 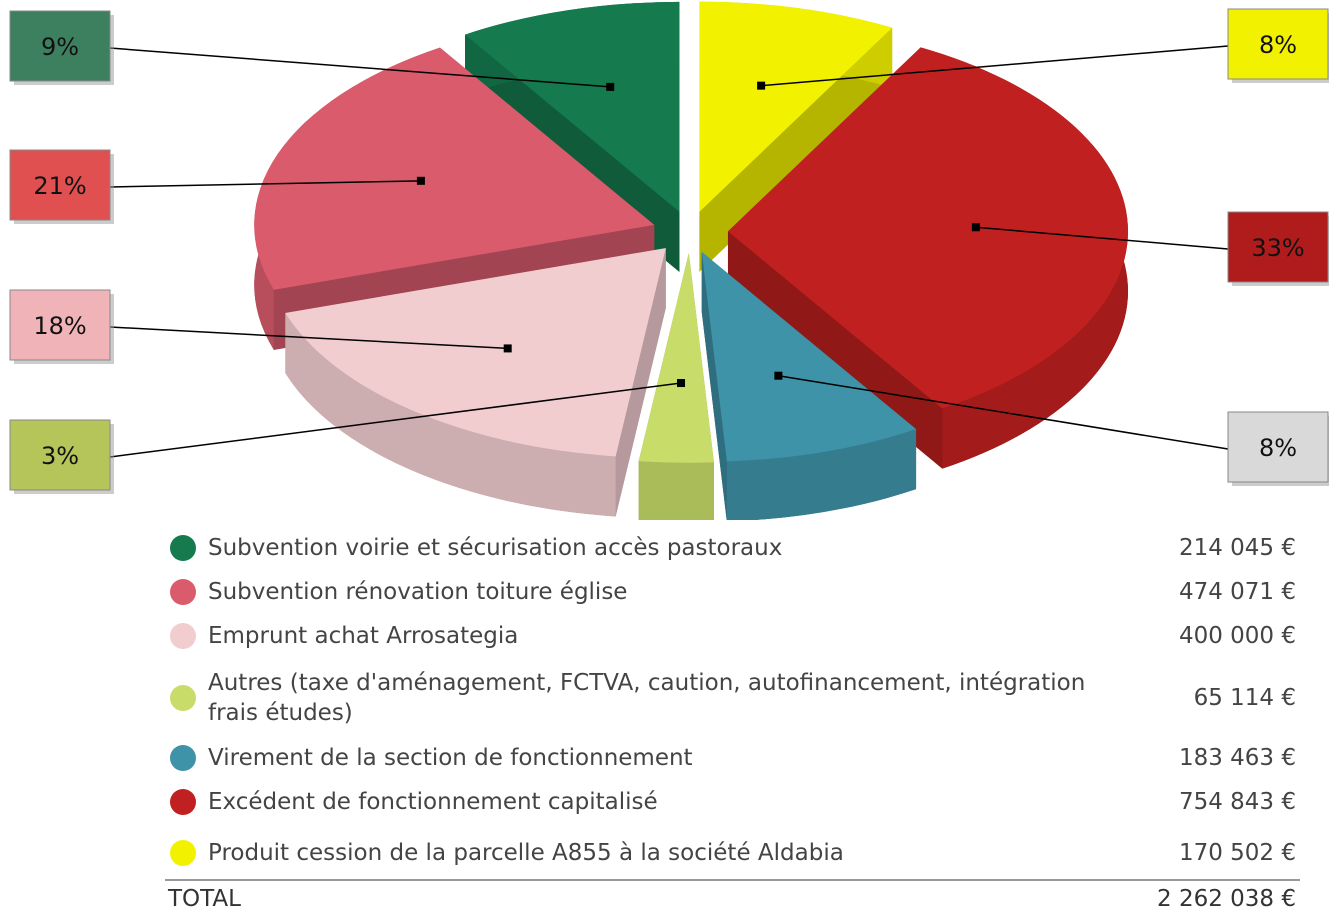 What do you see at coordinates (1237, 548) in the screenshot?
I see `legend-amount: 214 045 €` at bounding box center [1237, 548].